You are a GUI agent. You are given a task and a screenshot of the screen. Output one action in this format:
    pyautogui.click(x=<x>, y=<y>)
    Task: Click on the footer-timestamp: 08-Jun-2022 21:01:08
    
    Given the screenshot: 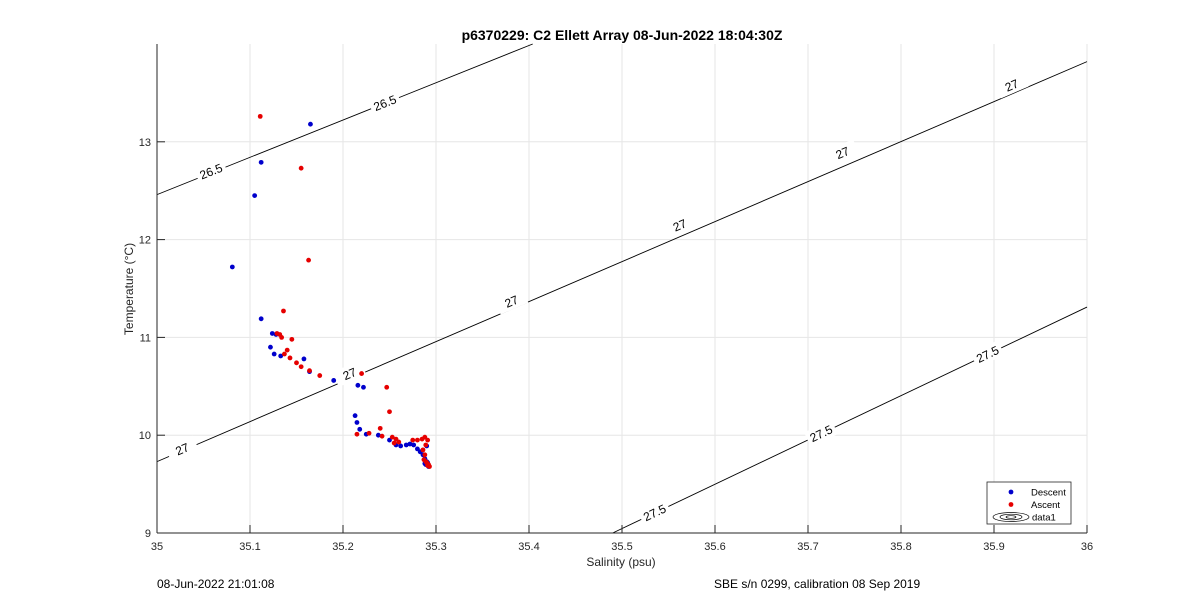 What is the action you would take?
    pyautogui.click(x=216, y=584)
    